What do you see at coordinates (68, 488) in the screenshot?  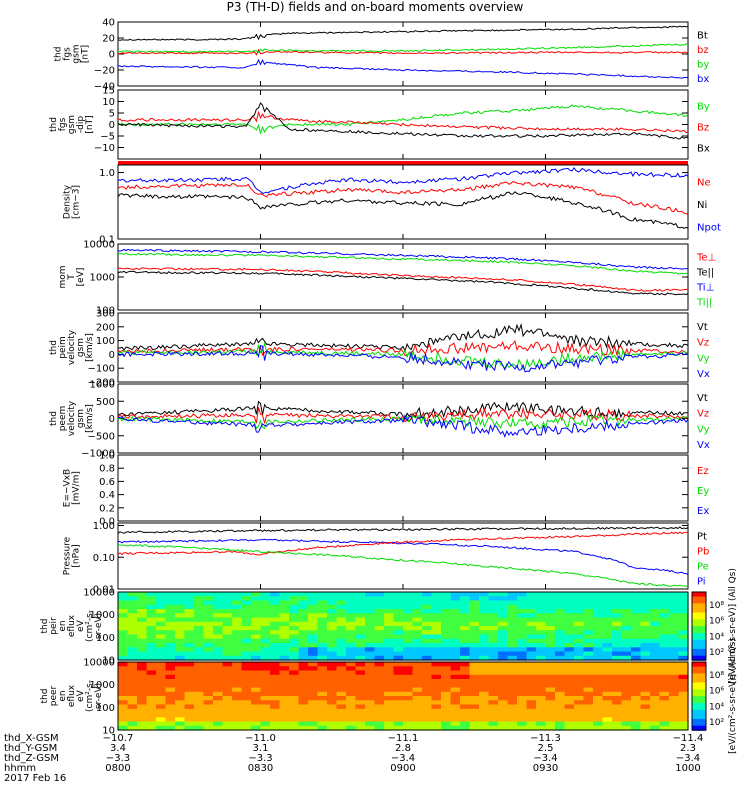 I see `y-axis-label: E=−VxB` at bounding box center [68, 488].